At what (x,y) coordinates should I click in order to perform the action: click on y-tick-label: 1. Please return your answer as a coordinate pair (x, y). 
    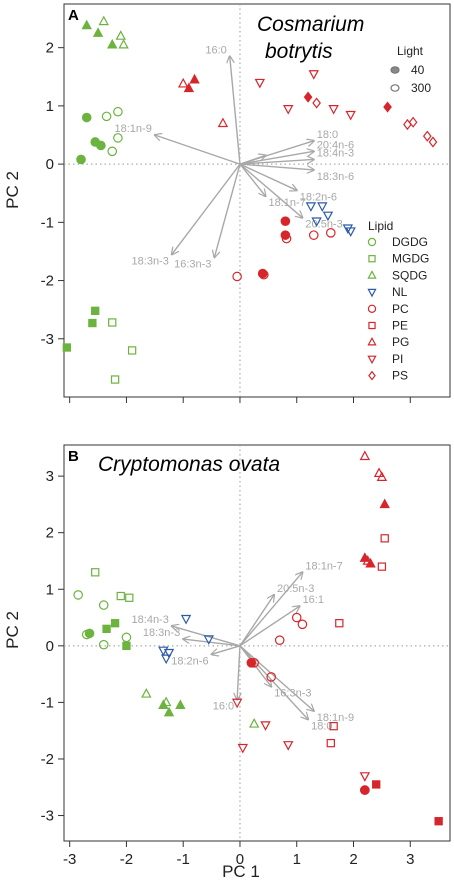
    Looking at the image, I should click on (50, 106).